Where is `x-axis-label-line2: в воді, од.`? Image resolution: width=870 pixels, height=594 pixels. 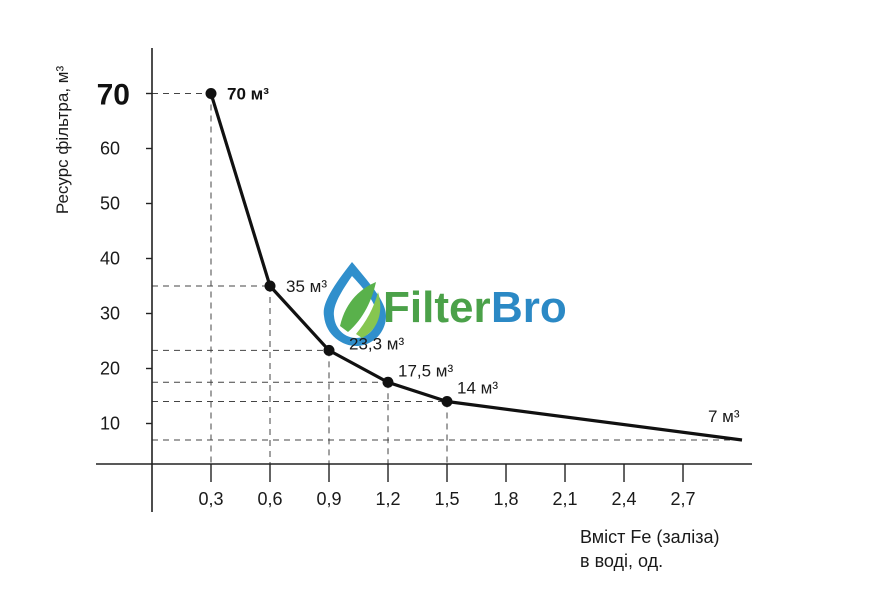 x-axis-label-line2: в воді, од. is located at coordinates (621, 561).